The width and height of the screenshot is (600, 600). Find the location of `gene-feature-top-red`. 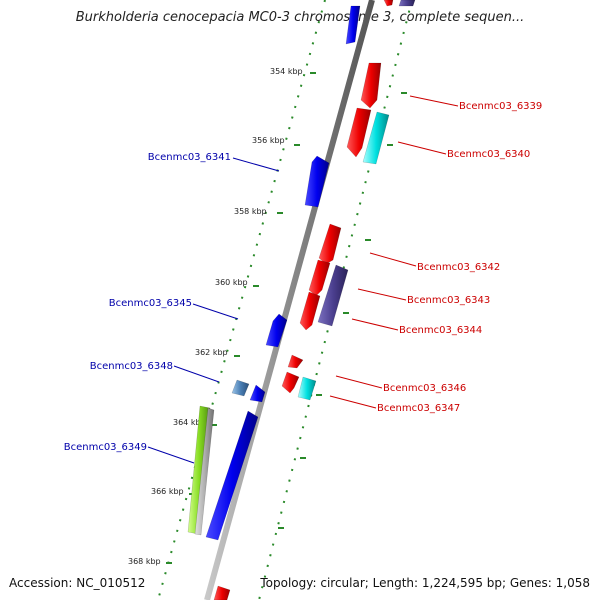

gene-feature-top-red is located at coordinates (388, 3).